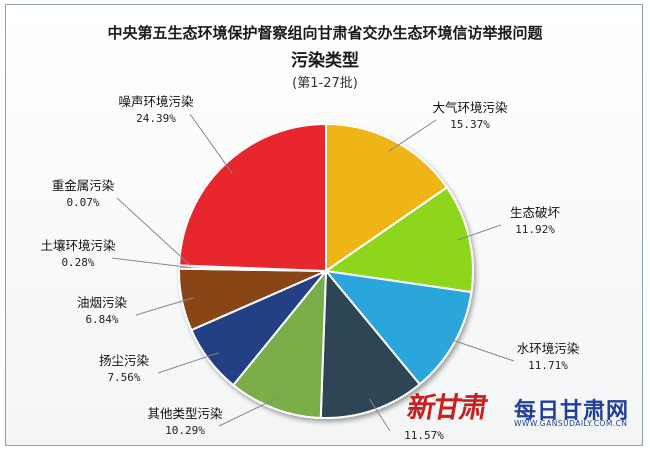  Describe the element at coordinates (572, 411) in the screenshot. I see `gansudaily-brand: 每日甘肃网` at that location.